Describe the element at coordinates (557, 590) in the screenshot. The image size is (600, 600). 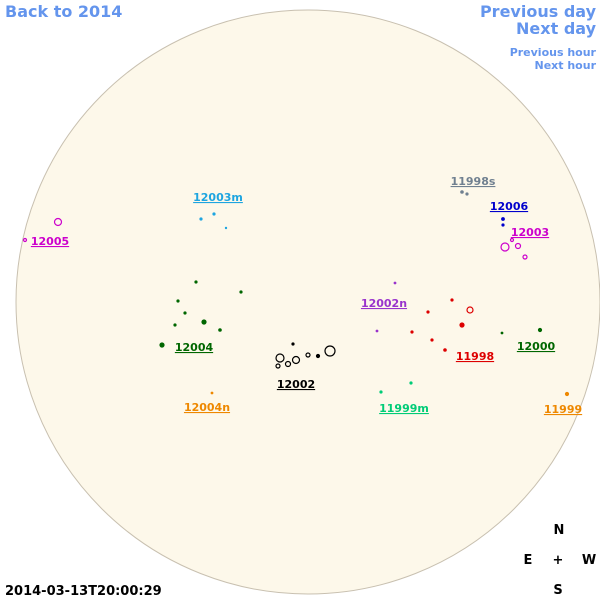
I see `compass-s: S` at that location.